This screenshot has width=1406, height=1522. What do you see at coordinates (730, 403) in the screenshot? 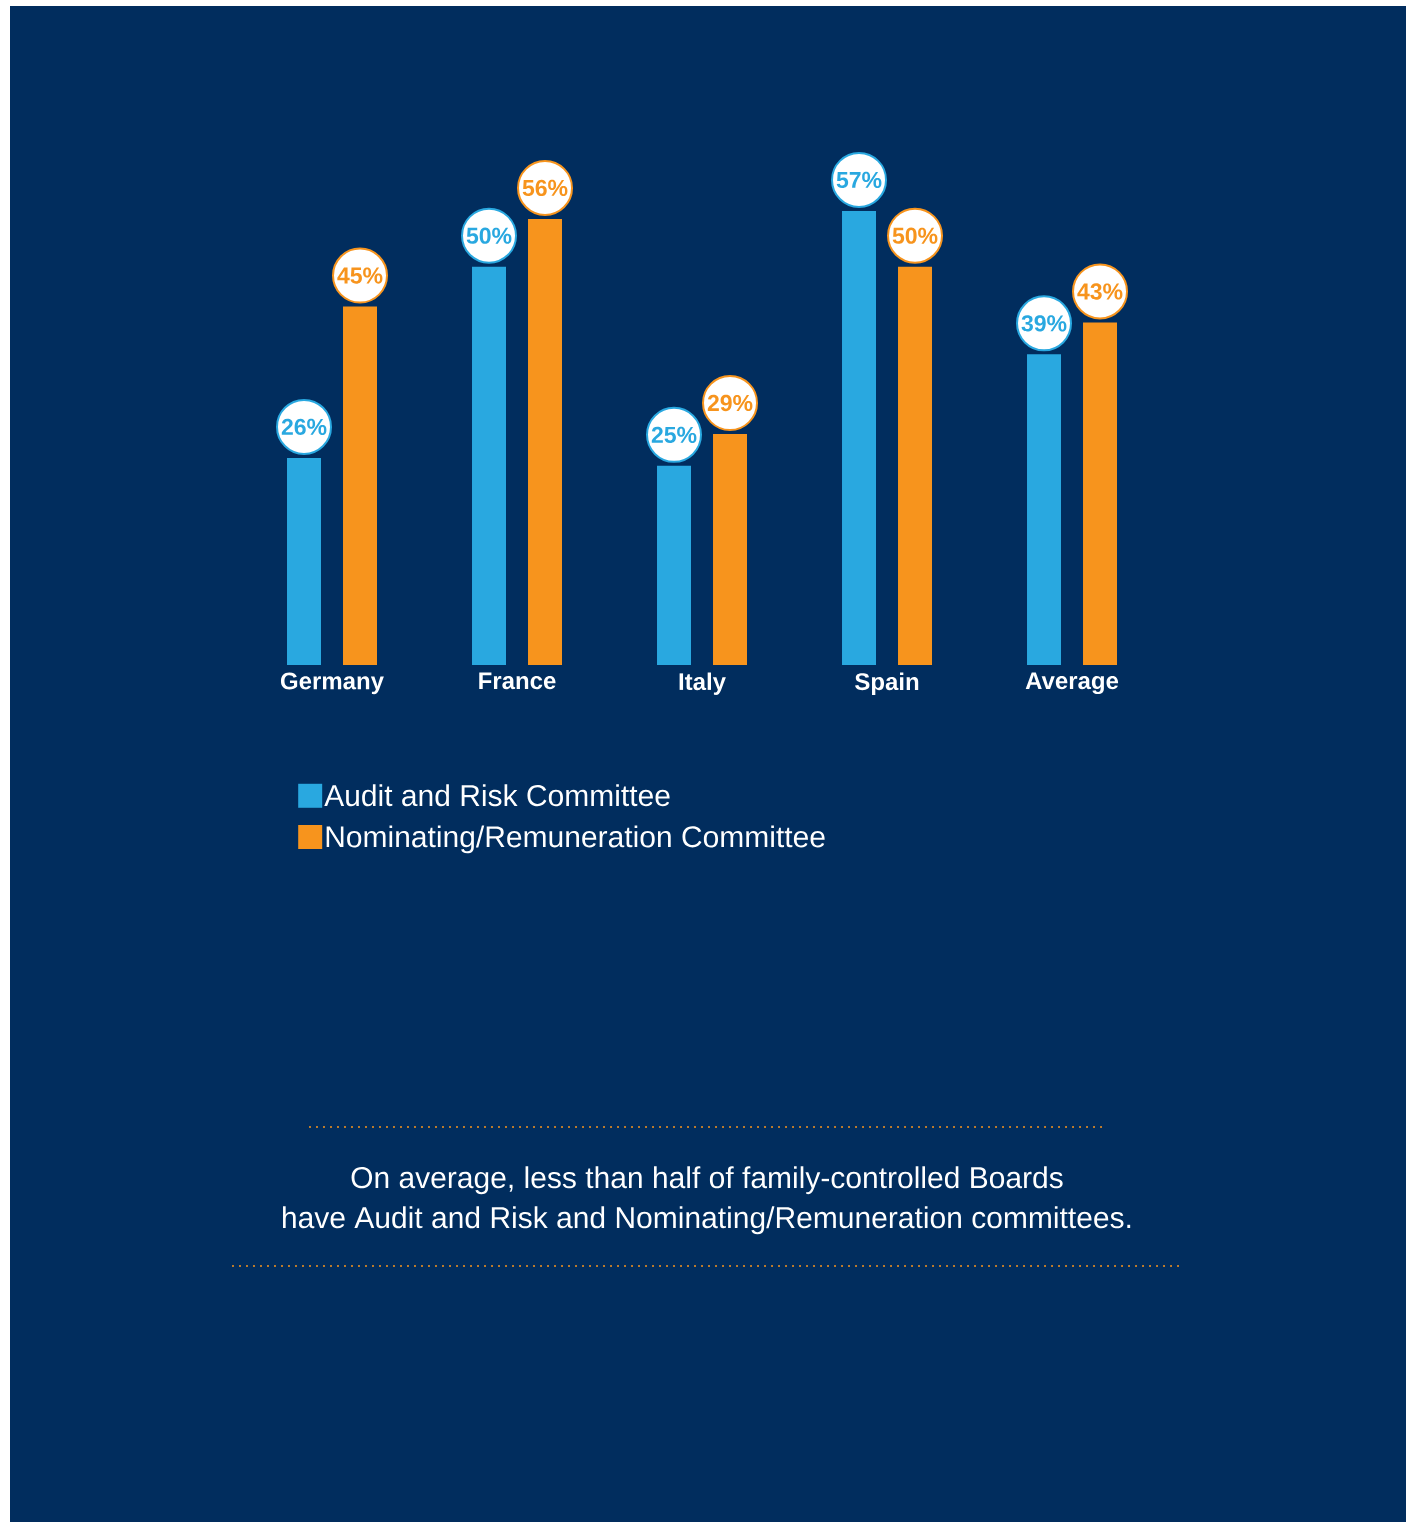
I see `data-label: 29%` at bounding box center [730, 403].